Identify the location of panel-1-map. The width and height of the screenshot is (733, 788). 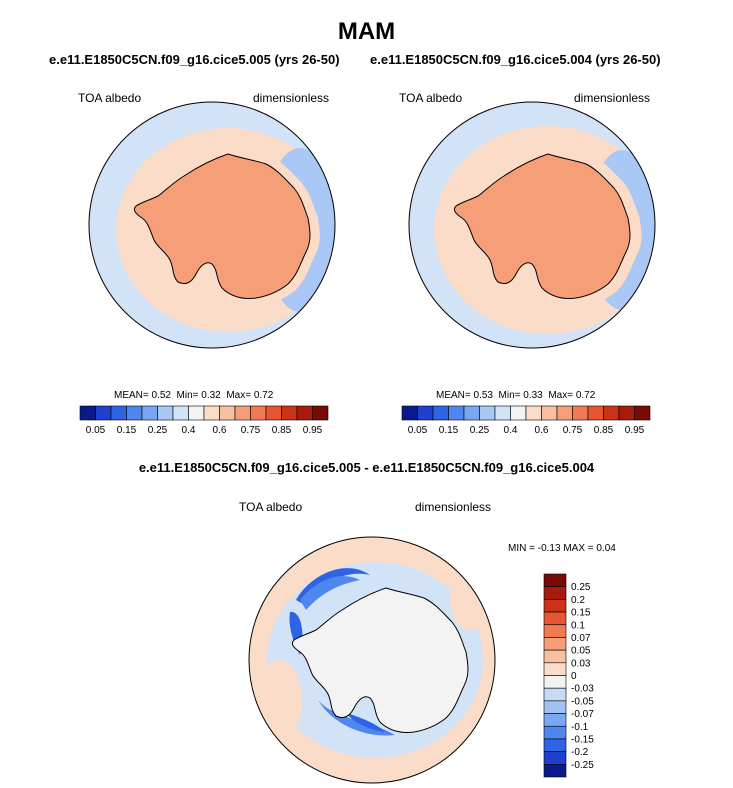
(212, 225).